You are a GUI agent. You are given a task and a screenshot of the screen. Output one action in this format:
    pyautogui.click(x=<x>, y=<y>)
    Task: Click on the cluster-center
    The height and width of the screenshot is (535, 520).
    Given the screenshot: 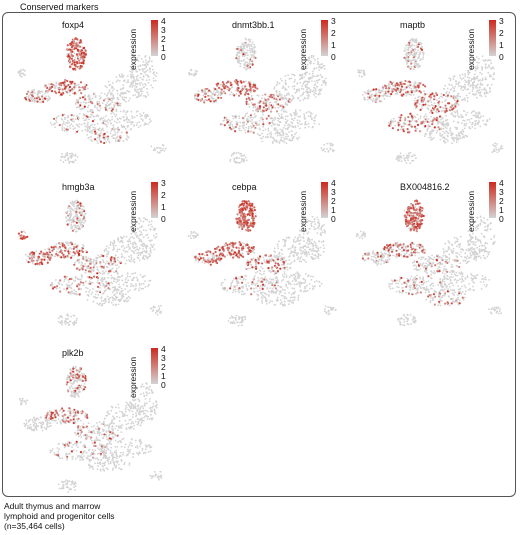 What is the action you would take?
    pyautogui.click(x=98, y=103)
    